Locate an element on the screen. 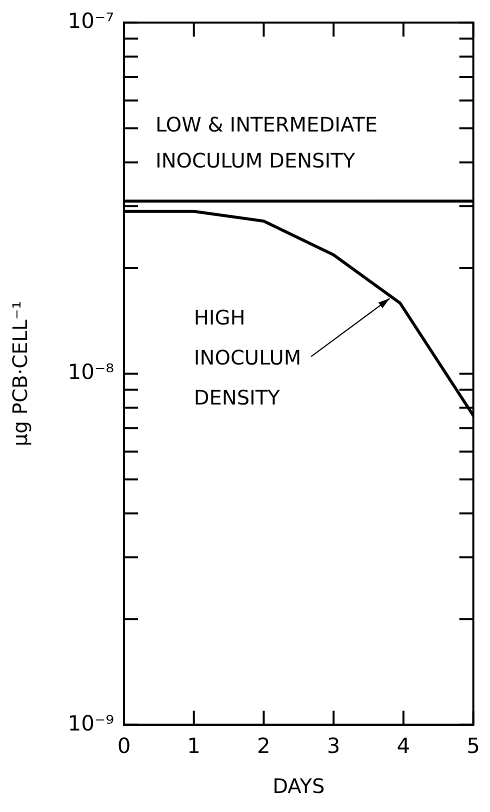 Image resolution: width=490 pixels, height=812 pixels. x-tick-label: 1 is located at coordinates (194, 746).